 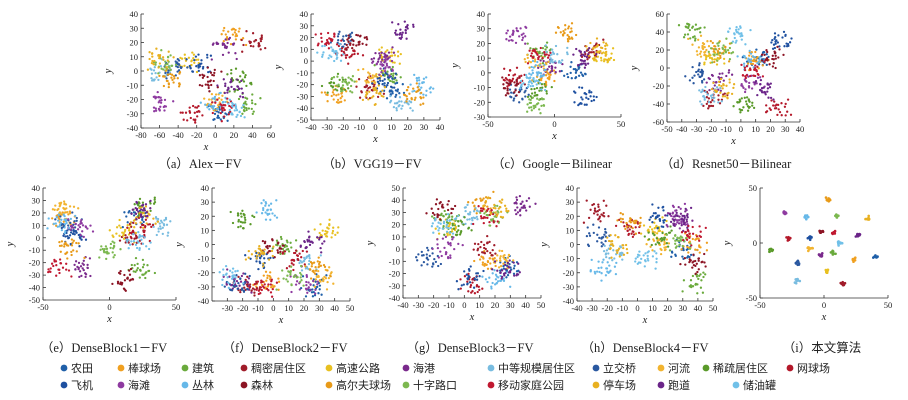 What do you see at coordinates (132, 128) in the screenshot?
I see `y-tick-label: -40` at bounding box center [132, 128].